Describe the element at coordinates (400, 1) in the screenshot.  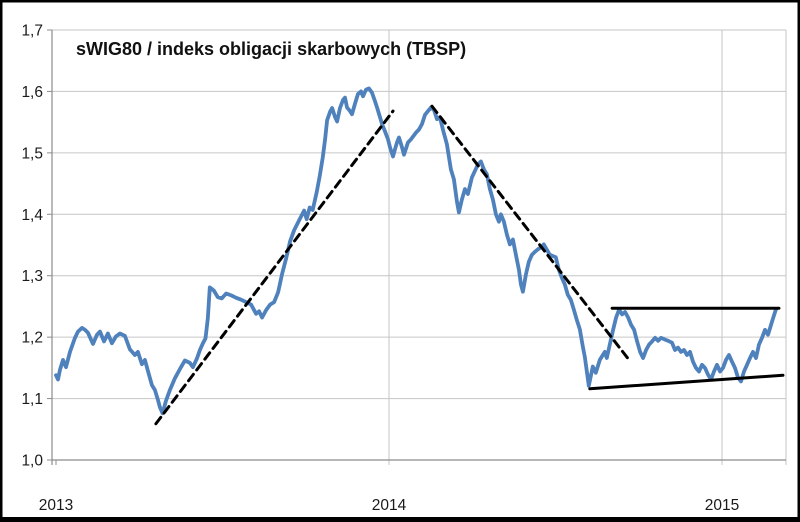
I see `frame-top` at that location.